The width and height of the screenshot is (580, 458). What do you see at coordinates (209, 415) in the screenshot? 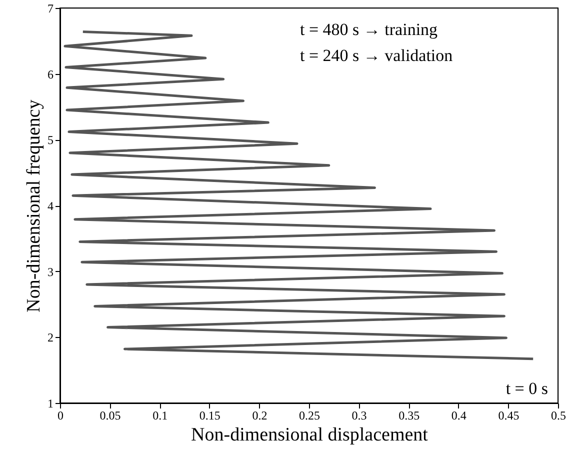
I see `x-tick-label: 0.15` at bounding box center [209, 415].